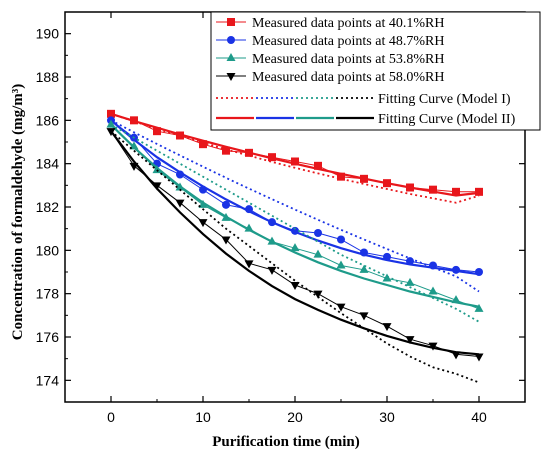  I want to click on y-tick-label: 186, so click(48, 120).